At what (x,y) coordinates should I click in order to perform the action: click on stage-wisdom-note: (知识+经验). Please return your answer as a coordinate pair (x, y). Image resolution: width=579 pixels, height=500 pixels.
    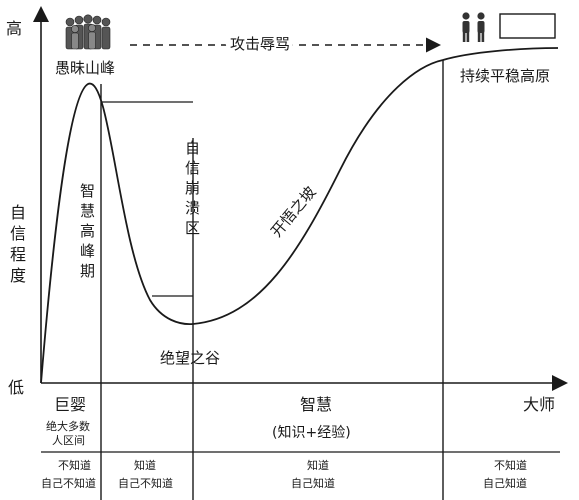
    Looking at the image, I should click on (311, 432).